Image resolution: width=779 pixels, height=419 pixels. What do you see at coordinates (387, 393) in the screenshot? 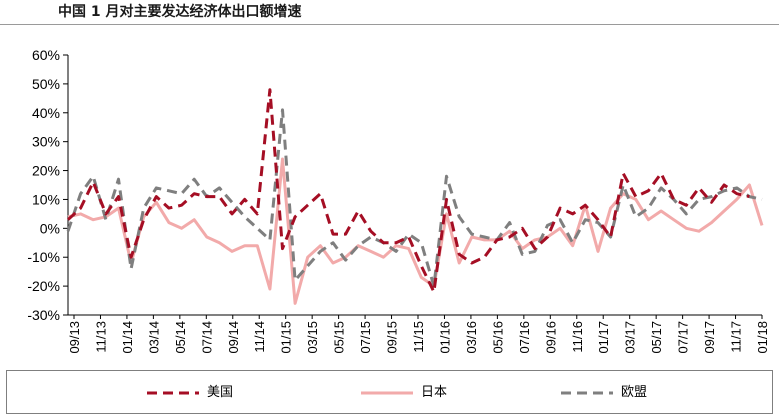
I see `legend-swatch-japan` at bounding box center [387, 393].